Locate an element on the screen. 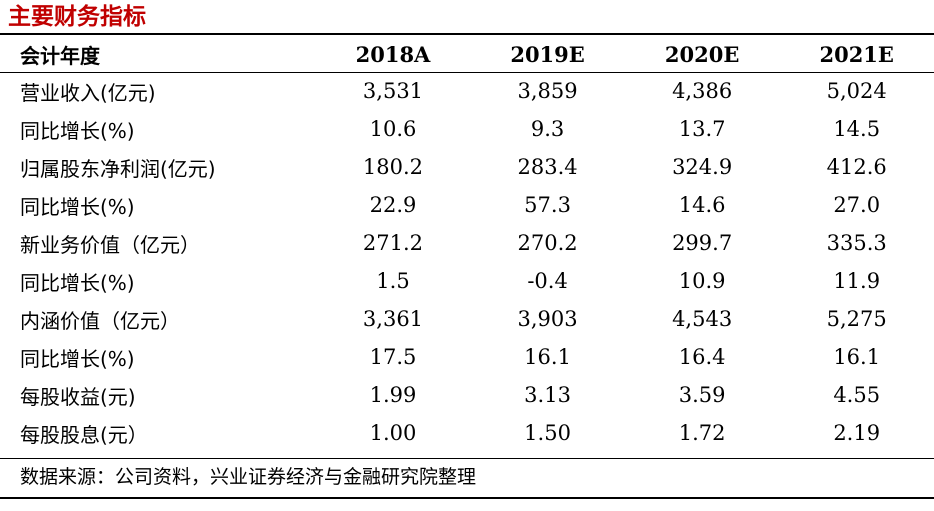  value-cell: 3,531 is located at coordinates (393, 91).